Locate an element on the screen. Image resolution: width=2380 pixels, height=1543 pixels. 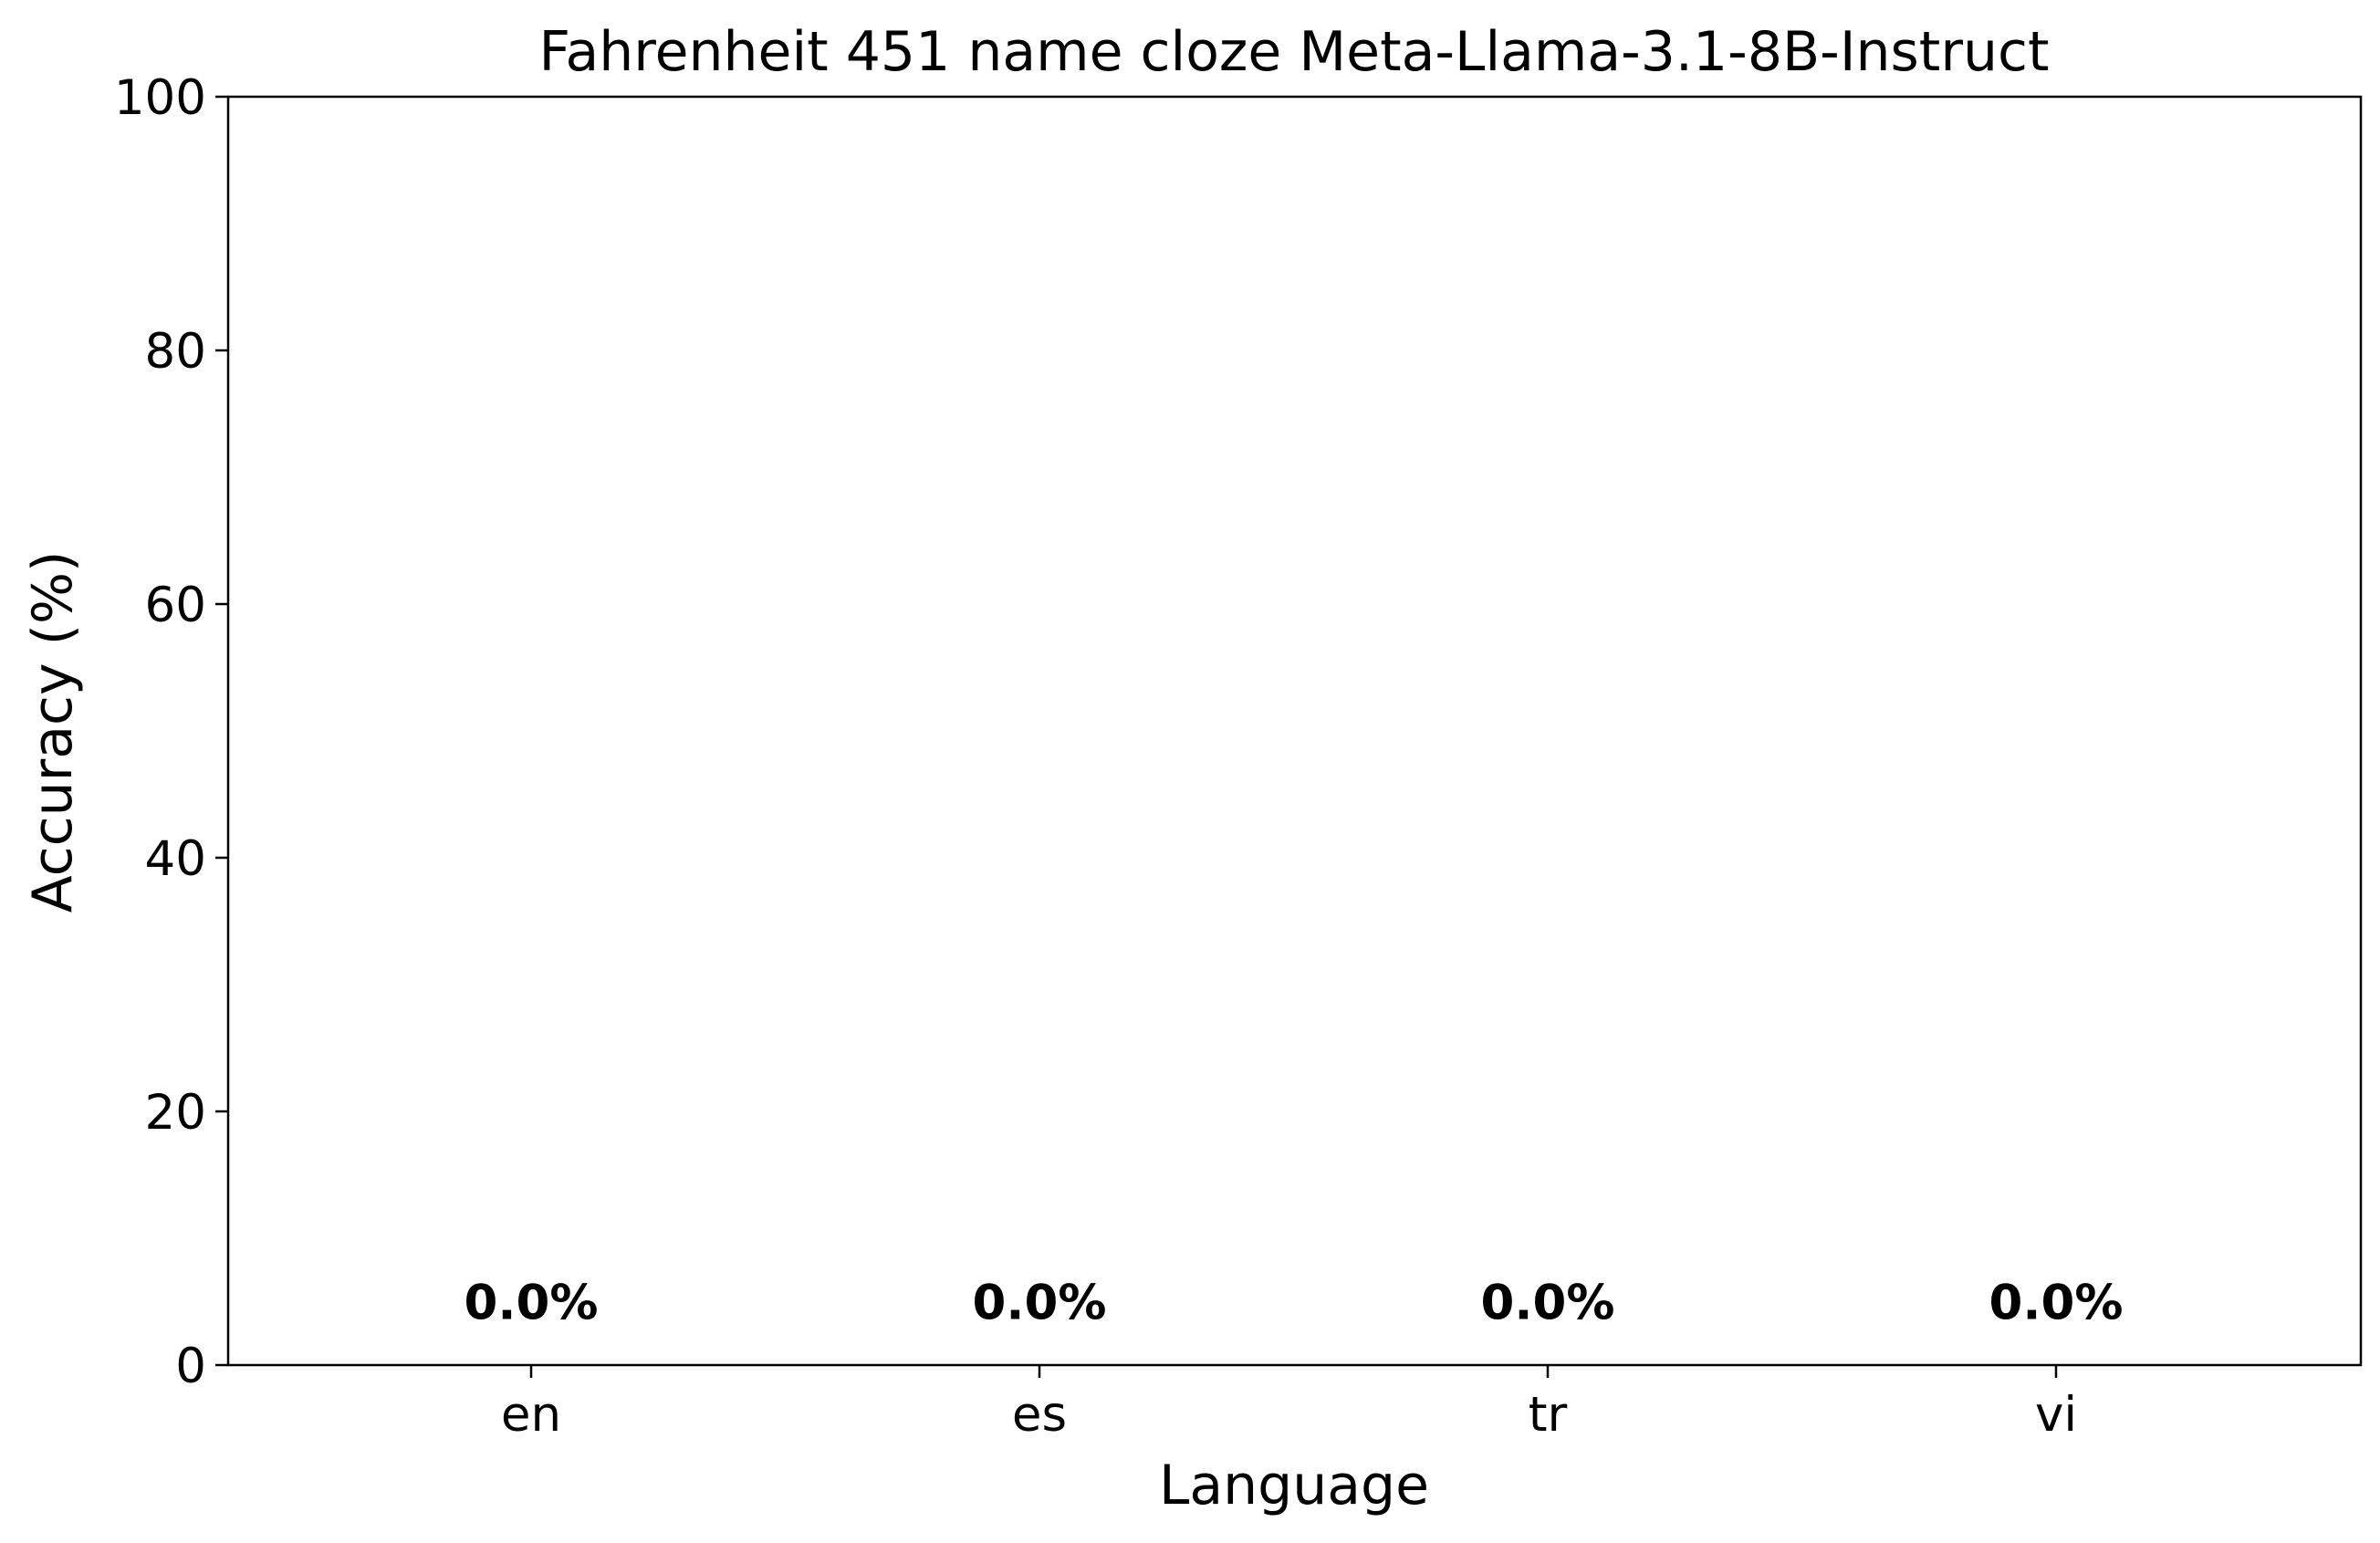
x-tick-label-es: es is located at coordinates (1039, 1415).